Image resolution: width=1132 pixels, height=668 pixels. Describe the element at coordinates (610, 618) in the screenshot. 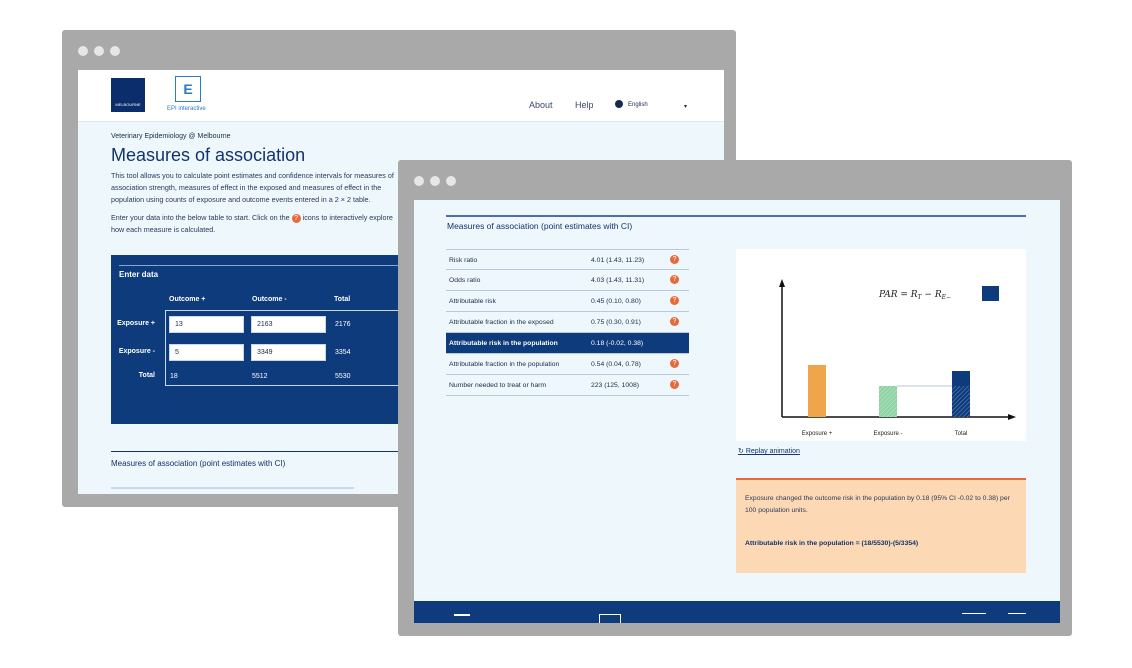

I see `footer-epi-logo` at that location.